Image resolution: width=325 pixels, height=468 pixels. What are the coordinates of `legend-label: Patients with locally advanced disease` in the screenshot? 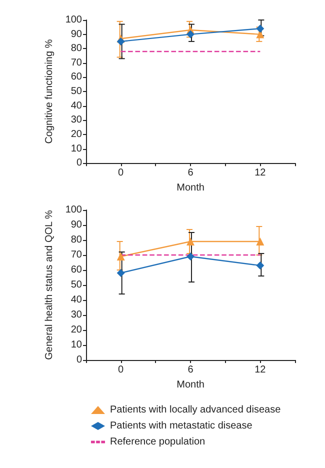 It's located at (196, 410).